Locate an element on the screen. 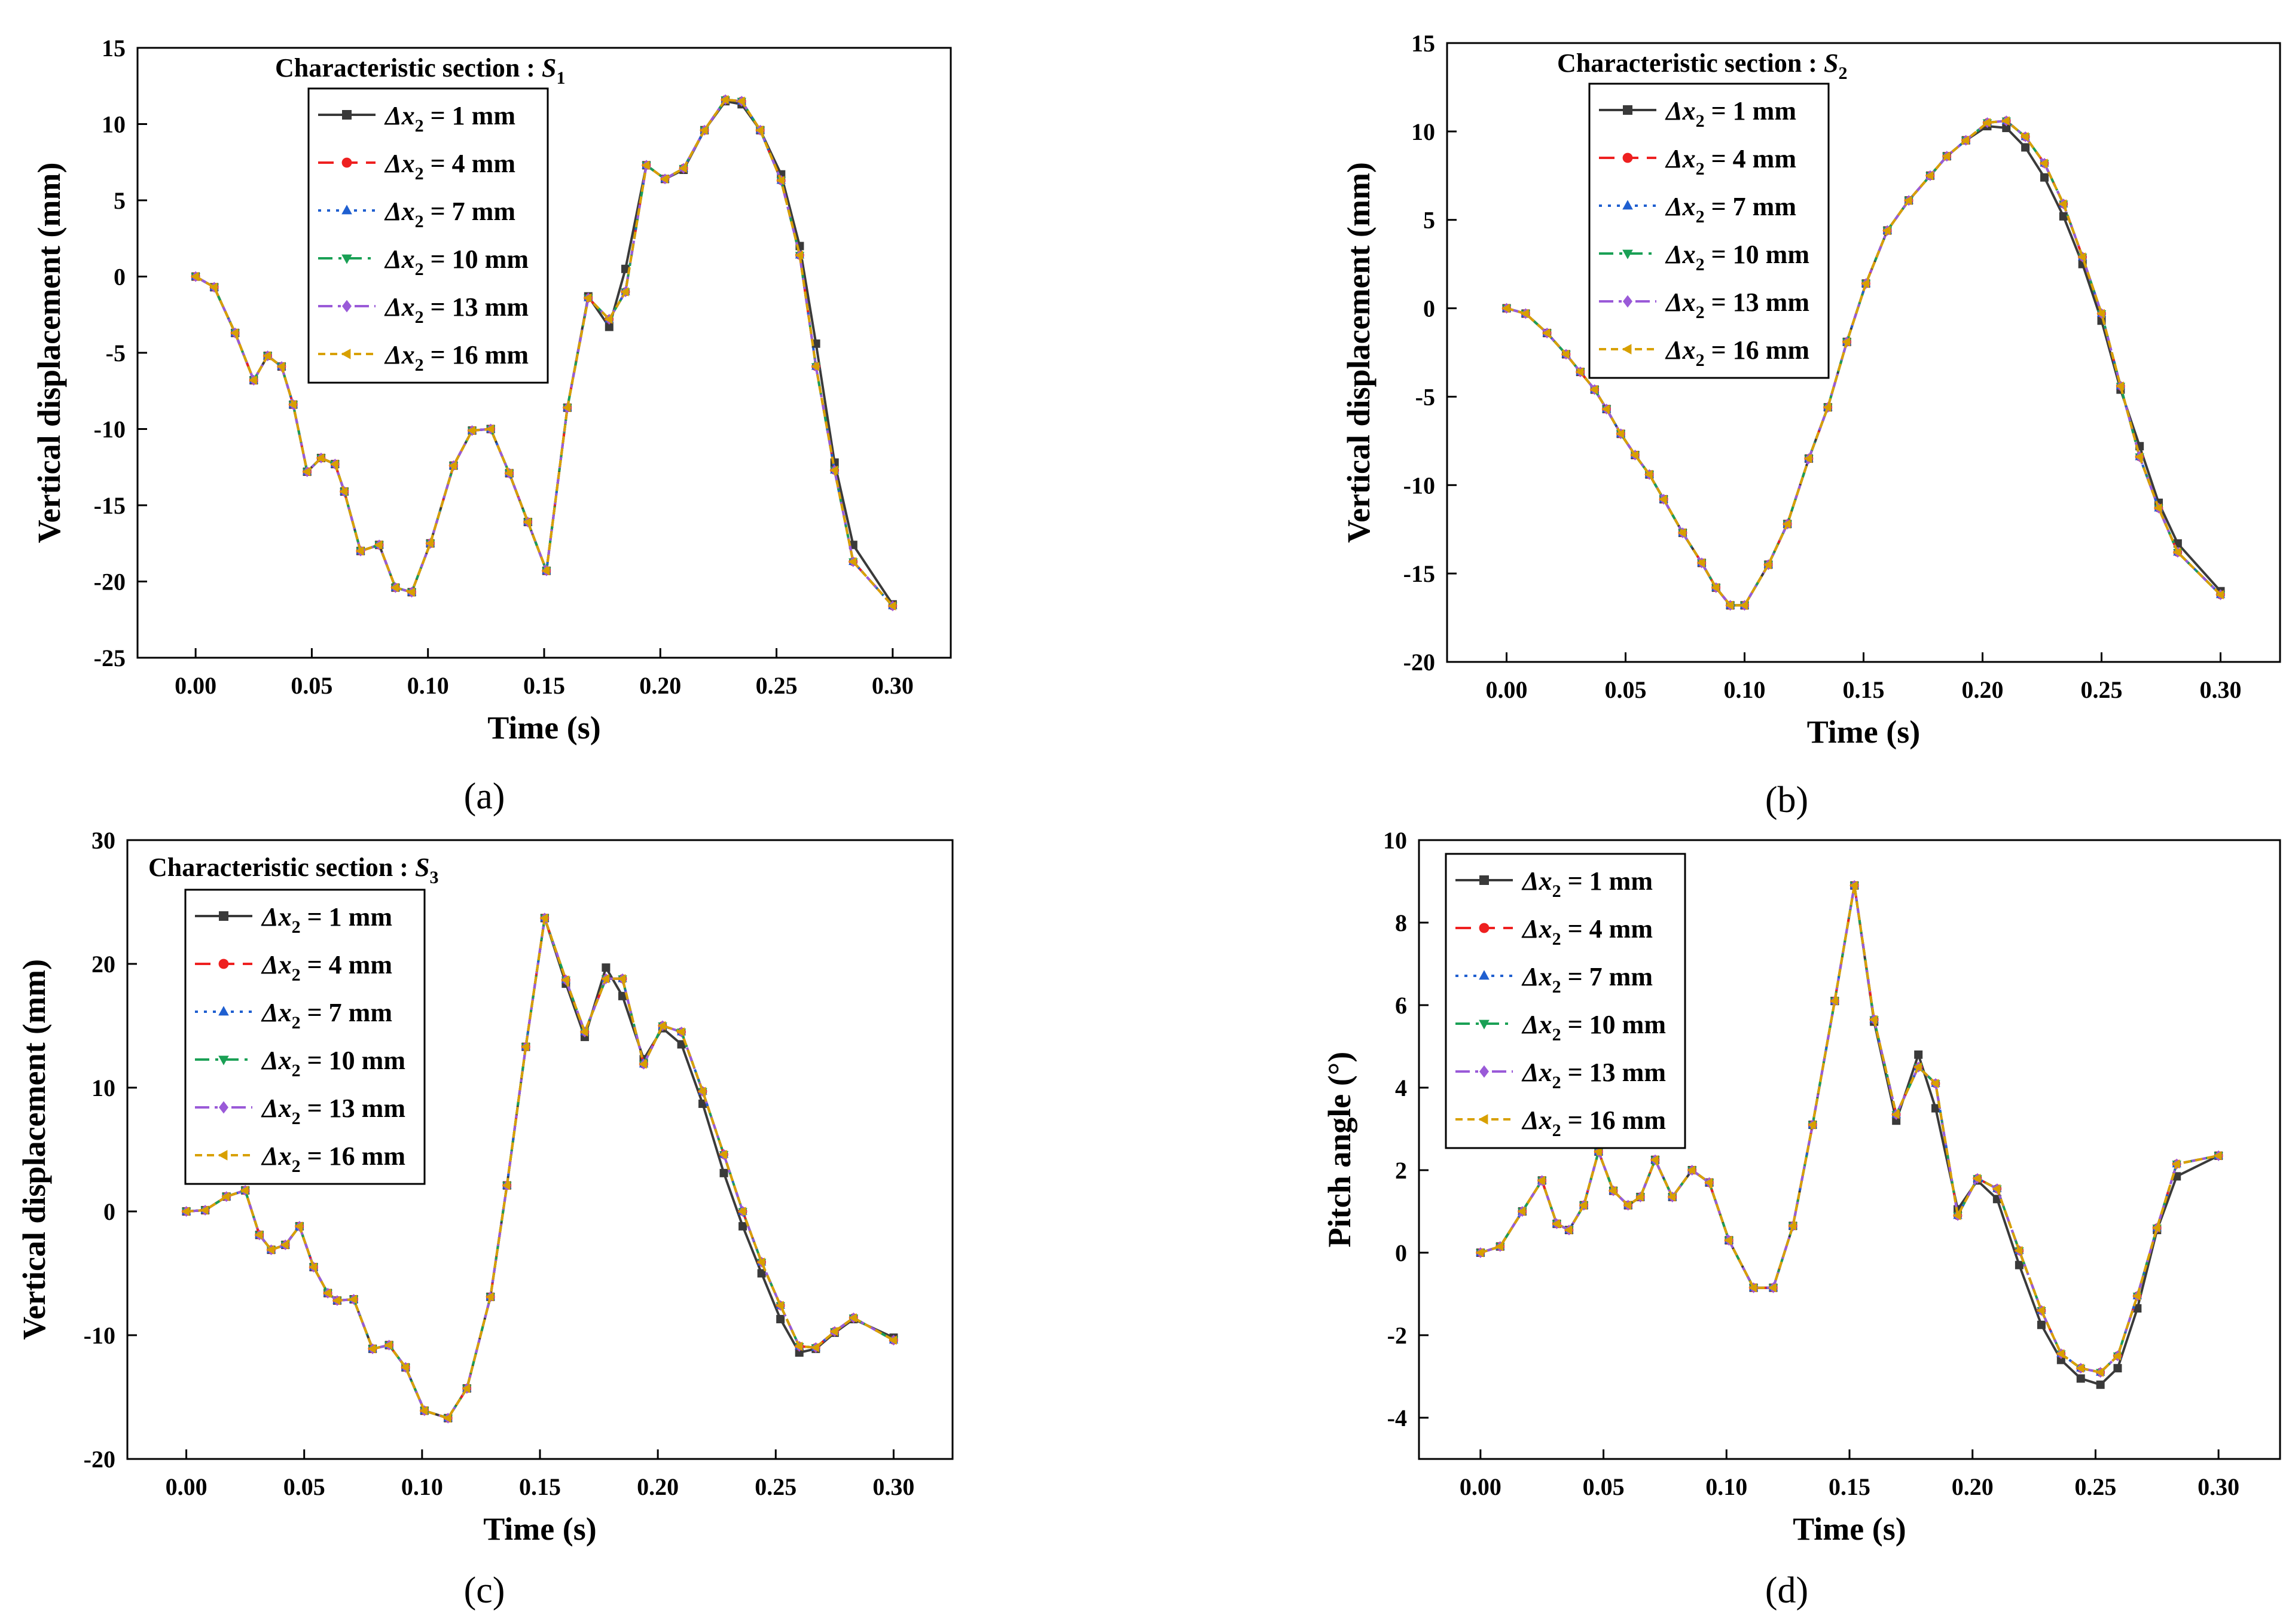 This screenshot has height=1624, width=2289. y-axis-title: Pitch angle (°) is located at coordinates (1339, 1150).